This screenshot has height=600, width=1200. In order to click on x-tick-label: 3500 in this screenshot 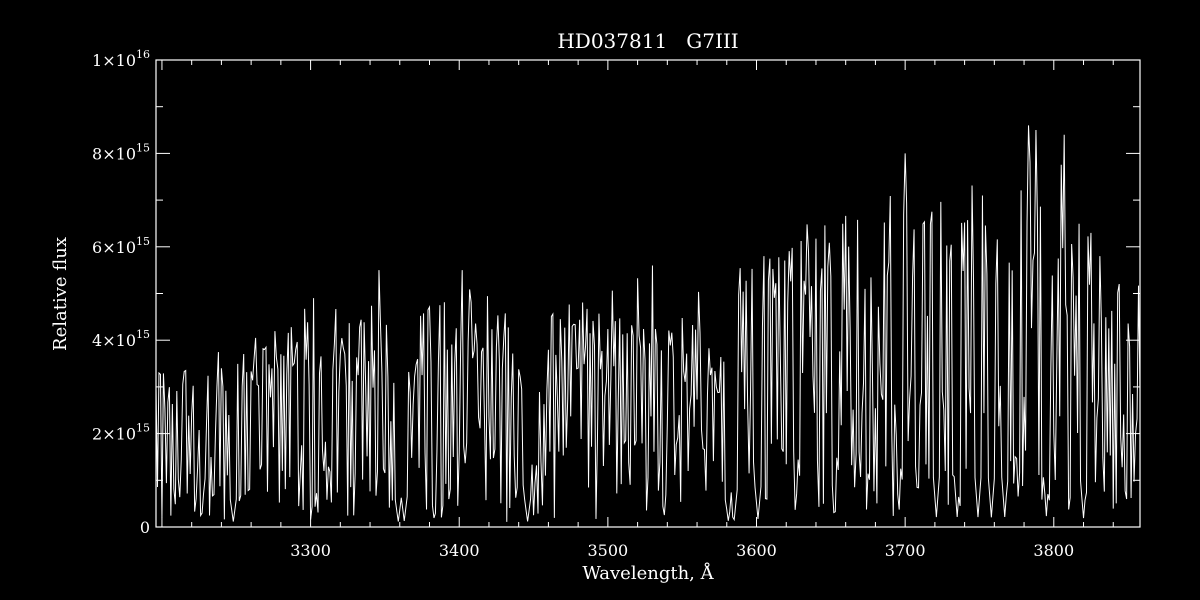, I will do `click(608, 550)`.